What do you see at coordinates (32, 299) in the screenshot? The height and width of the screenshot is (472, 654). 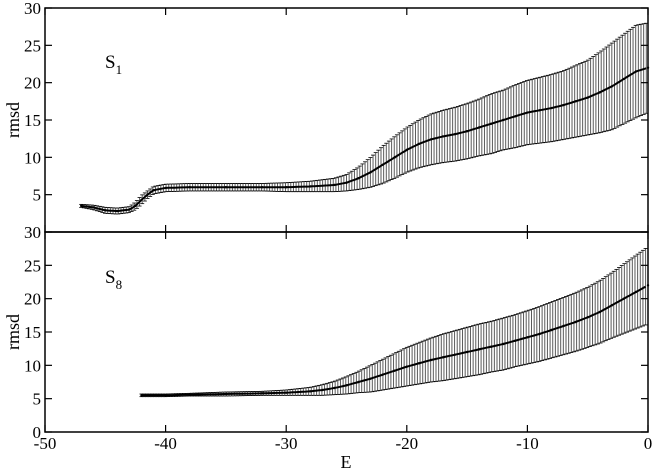 I see `y-tick-label: 20` at bounding box center [32, 299].